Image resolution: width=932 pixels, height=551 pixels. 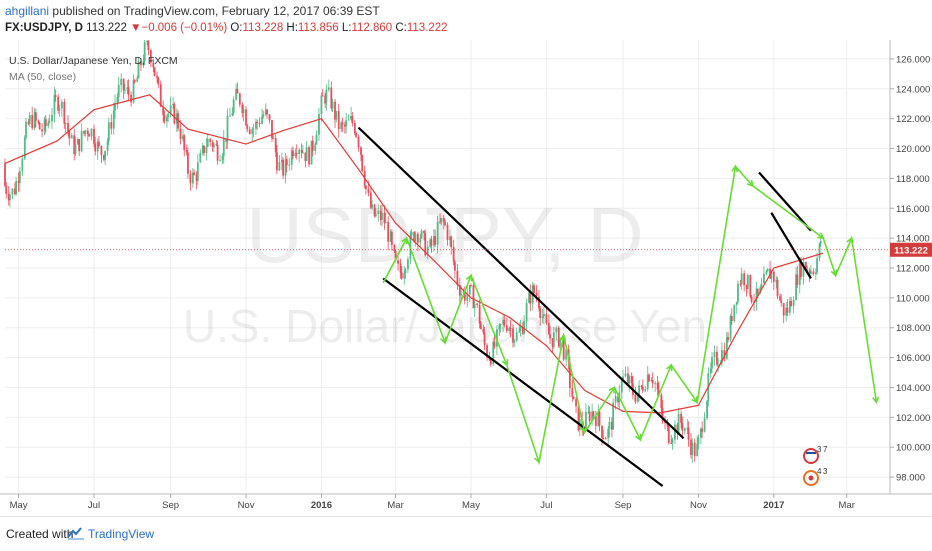 I want to click on y-tick-label: 116.000, so click(x=913, y=209).